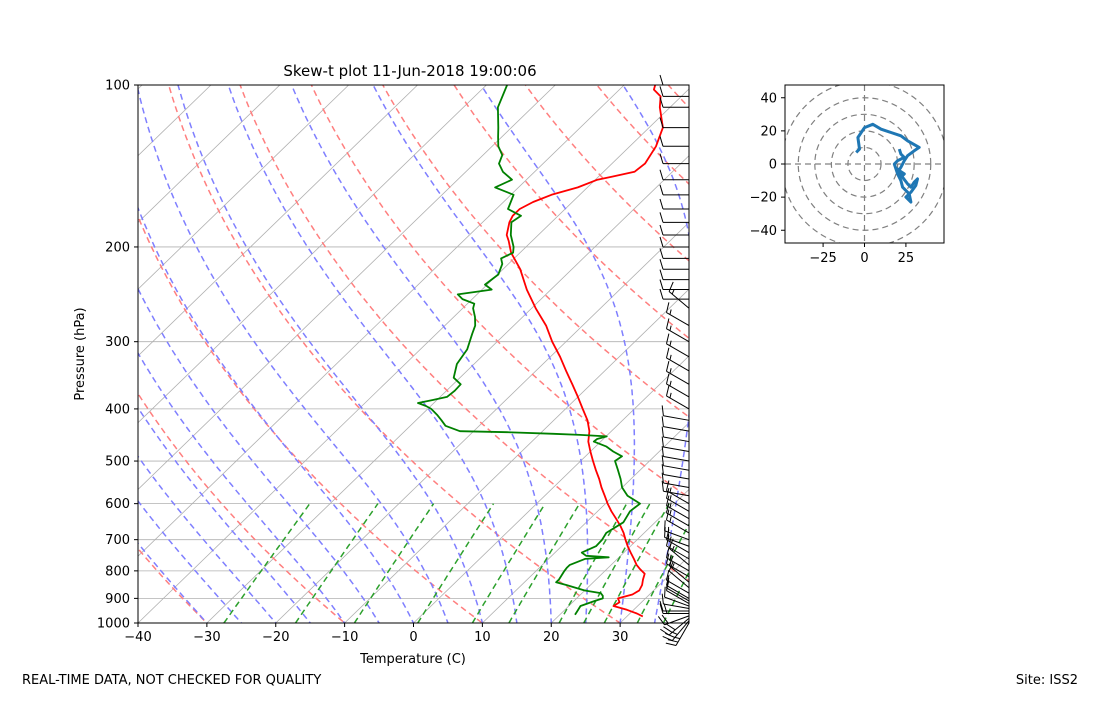 This screenshot has width=1100, height=704. Describe the element at coordinates (1047, 680) in the screenshot. I see `site-label: Site: ISS2` at that location.